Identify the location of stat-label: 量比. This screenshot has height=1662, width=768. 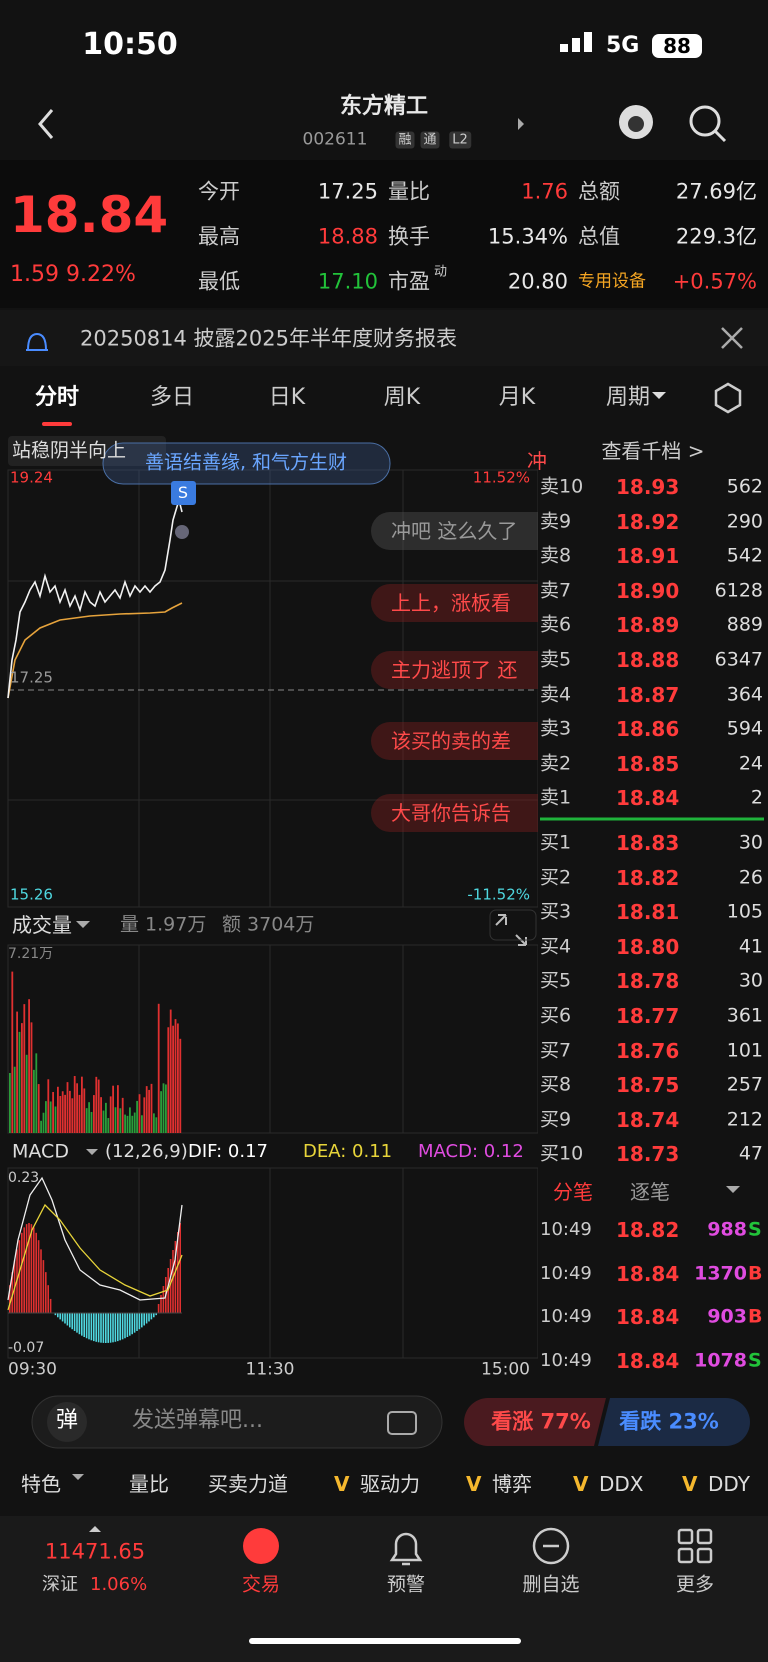
(409, 191).